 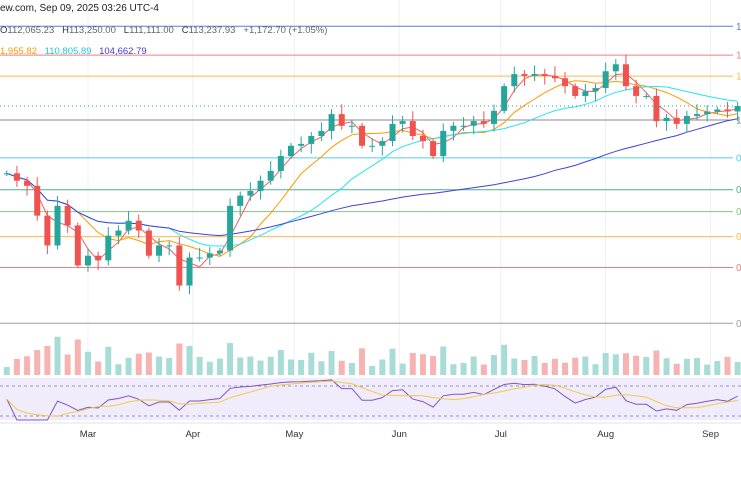 What do you see at coordinates (123, 51) in the screenshot?
I see `ma-value-blue: 104,662.79` at bounding box center [123, 51].